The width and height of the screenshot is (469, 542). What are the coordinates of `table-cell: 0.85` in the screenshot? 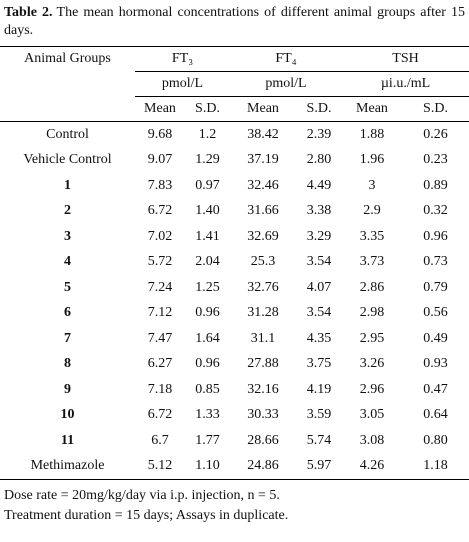 It's located at (207, 389).